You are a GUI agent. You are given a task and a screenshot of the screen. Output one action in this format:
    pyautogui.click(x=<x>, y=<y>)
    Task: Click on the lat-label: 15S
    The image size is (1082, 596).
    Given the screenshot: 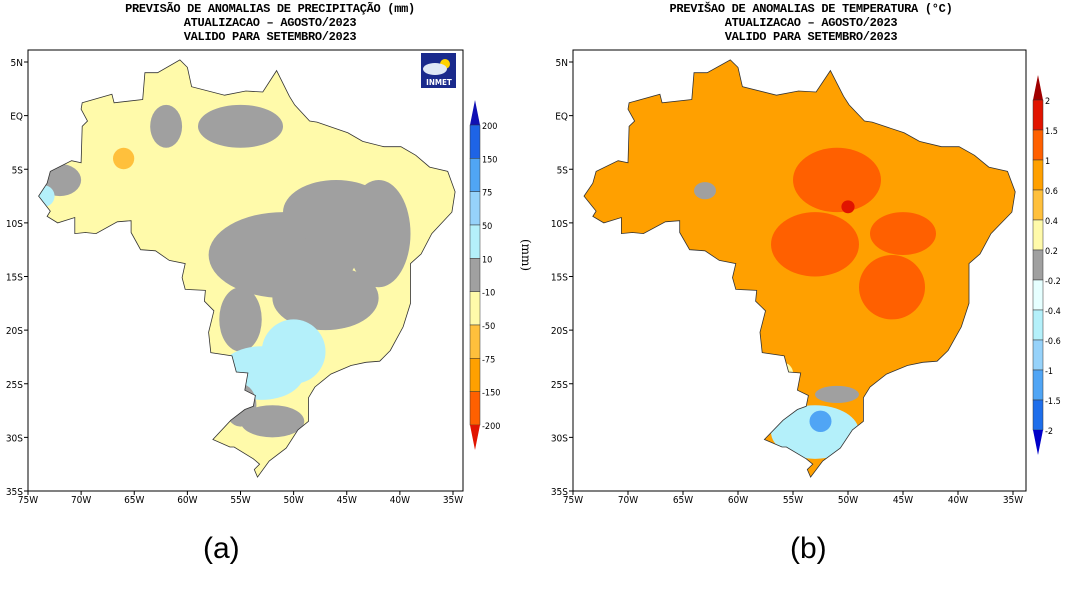 What is the action you would take?
    pyautogui.click(x=14, y=278)
    